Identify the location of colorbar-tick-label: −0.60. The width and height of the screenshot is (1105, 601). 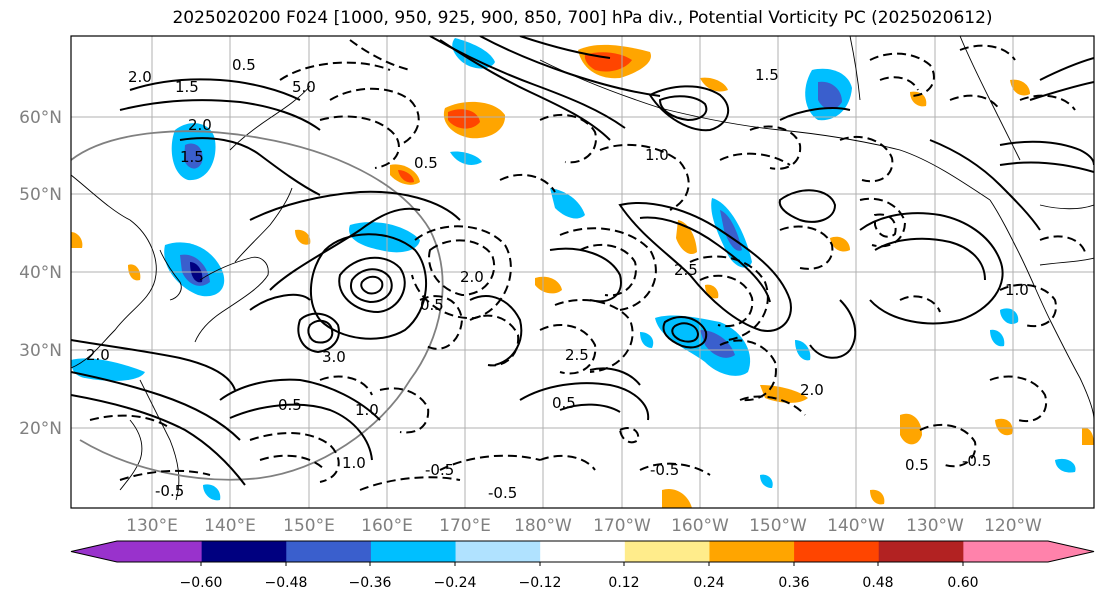
(201, 583).